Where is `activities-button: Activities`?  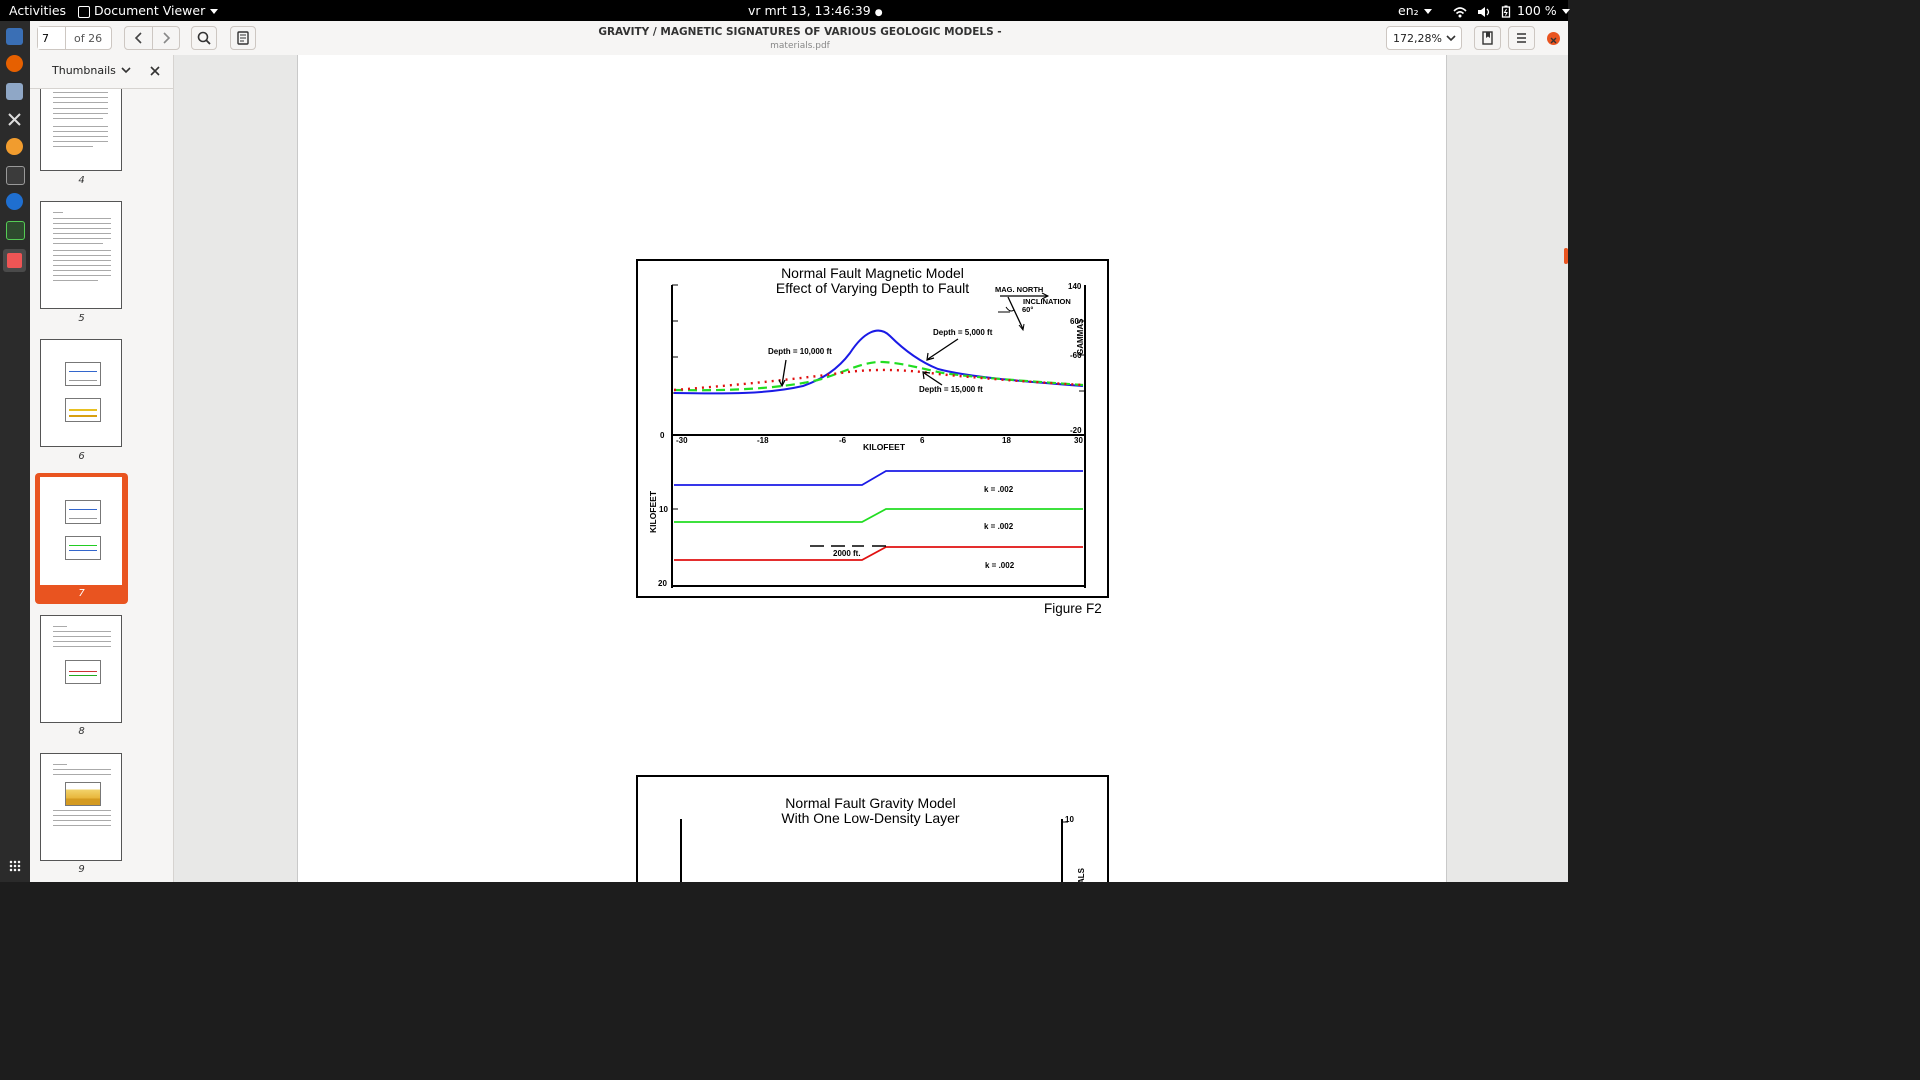 activities-button: Activities is located at coordinates (38, 10).